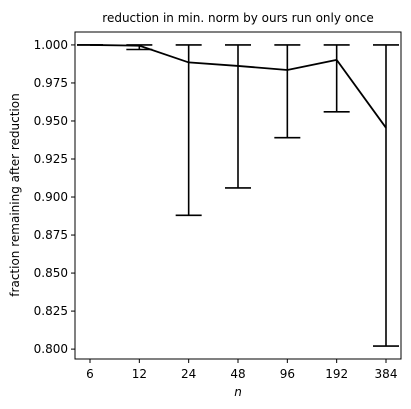 This screenshot has width=411, height=409. What do you see at coordinates (15, 194) in the screenshot?
I see `y-axis-title: fraction remaining after reduction` at bounding box center [15, 194].